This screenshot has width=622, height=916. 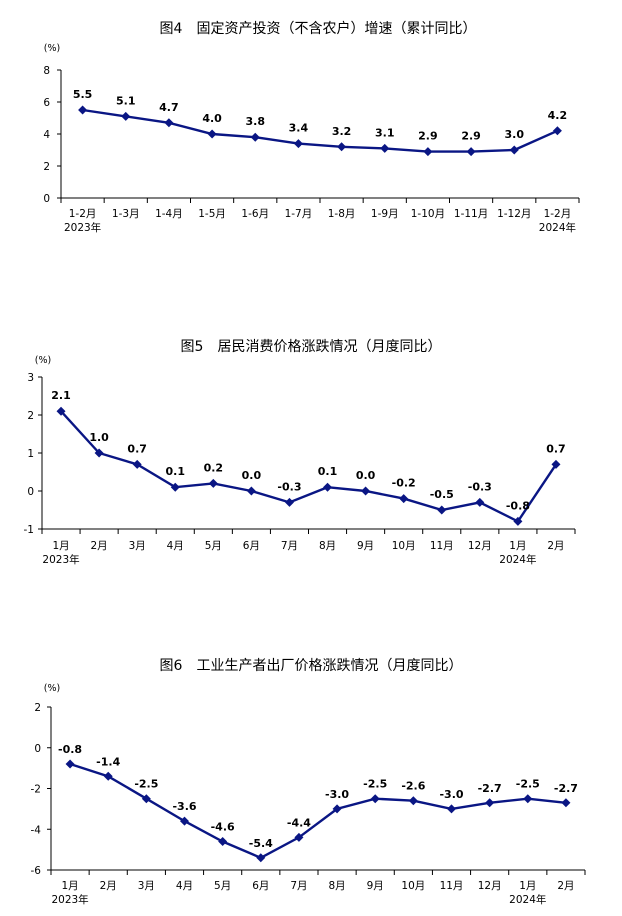 What do you see at coordinates (212, 214) in the screenshot?
I see `x-tick-label: 1-5月` at bounding box center [212, 214].